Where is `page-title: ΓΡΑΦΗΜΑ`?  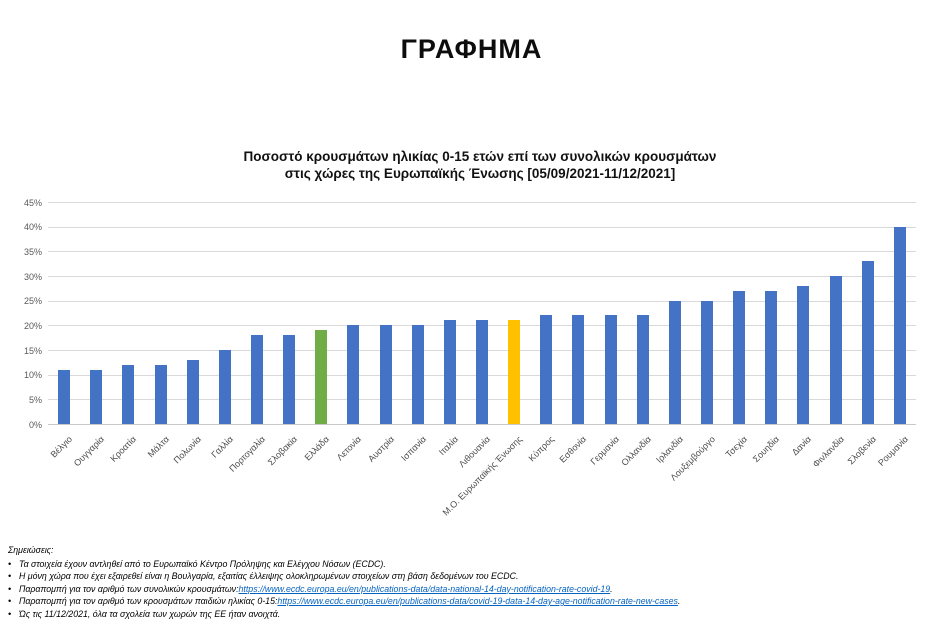
page-title: ΓΡΑΦΗΜΑ is located at coordinates (471, 49).